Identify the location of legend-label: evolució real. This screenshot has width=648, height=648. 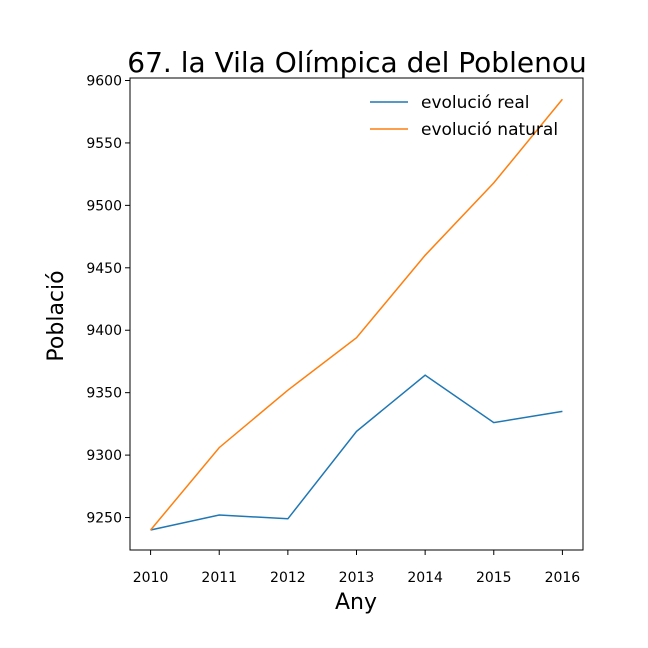
(475, 103).